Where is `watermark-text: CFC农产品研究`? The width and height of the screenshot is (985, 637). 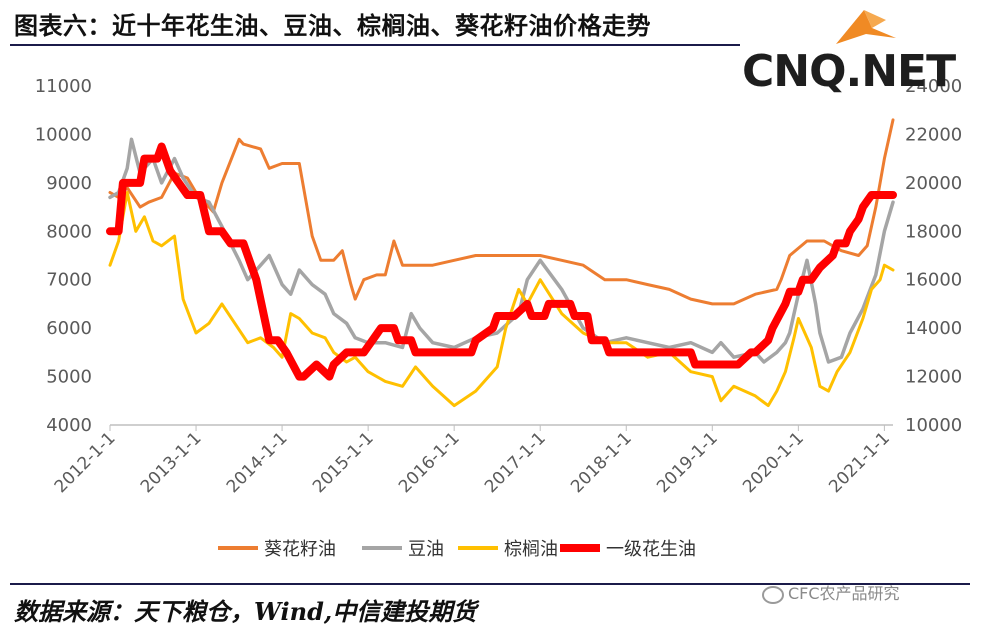 watermark-text: CFC农产品研究 is located at coordinates (844, 593).